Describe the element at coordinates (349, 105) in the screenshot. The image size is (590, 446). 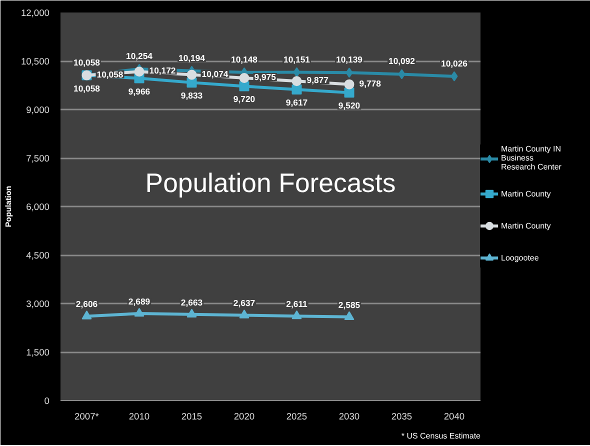
I see `data-label: 9,520` at that location.